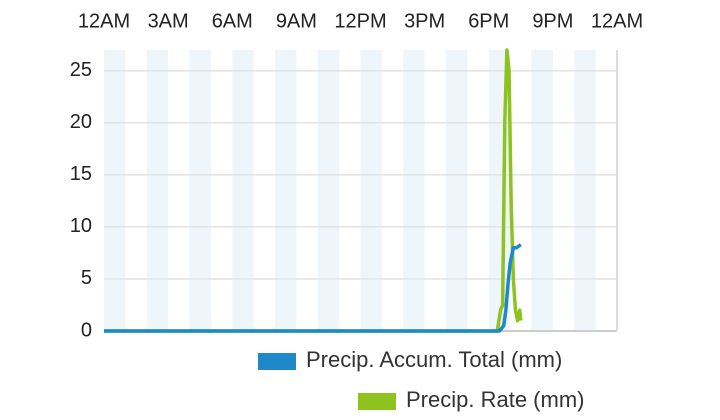 This screenshot has height=420, width=720. What do you see at coordinates (296, 21) in the screenshot?
I see `x-tick-label: 9AM` at bounding box center [296, 21].